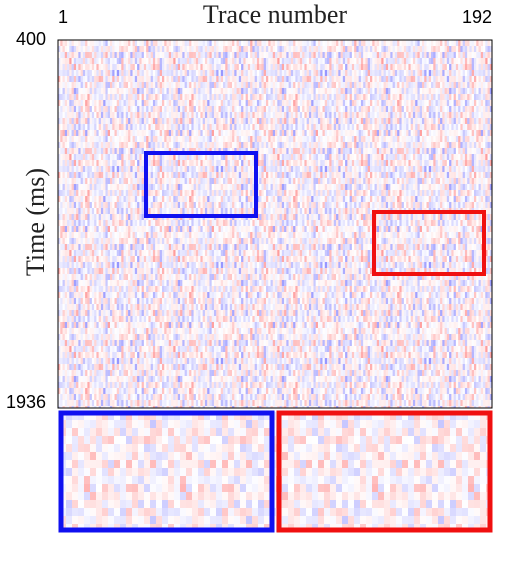  Describe the element at coordinates (31, 39) in the screenshot. I see `y-tick-label: 400` at that location.